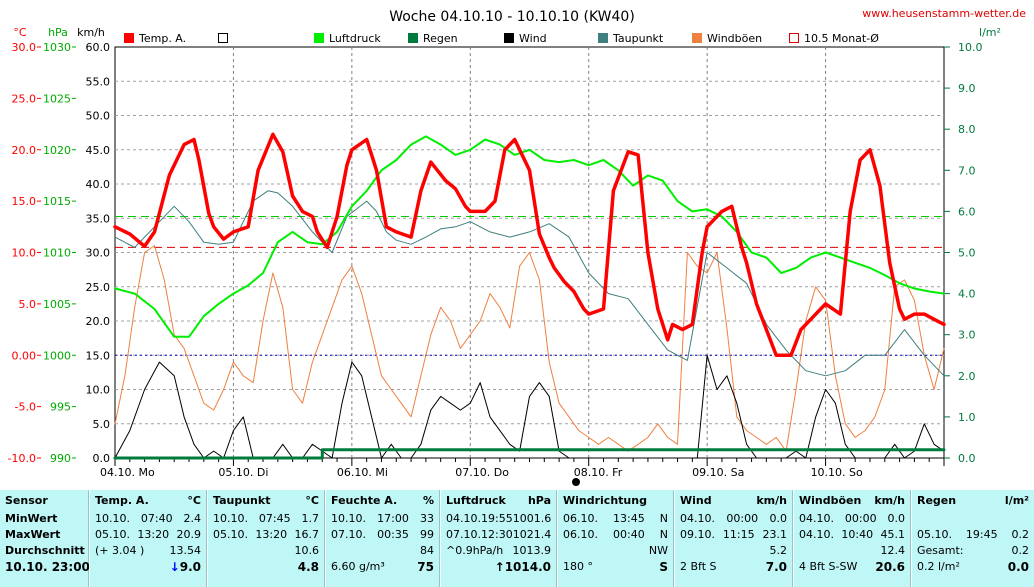 The image size is (1034, 587). I want to click on temp-tick-label: 25.0, so click(24, 98).